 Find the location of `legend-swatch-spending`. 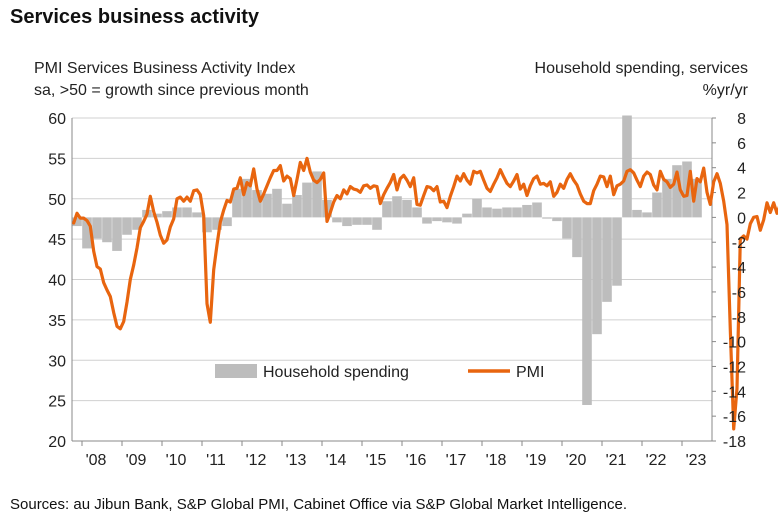

legend-swatch-spending is located at coordinates (236, 371).